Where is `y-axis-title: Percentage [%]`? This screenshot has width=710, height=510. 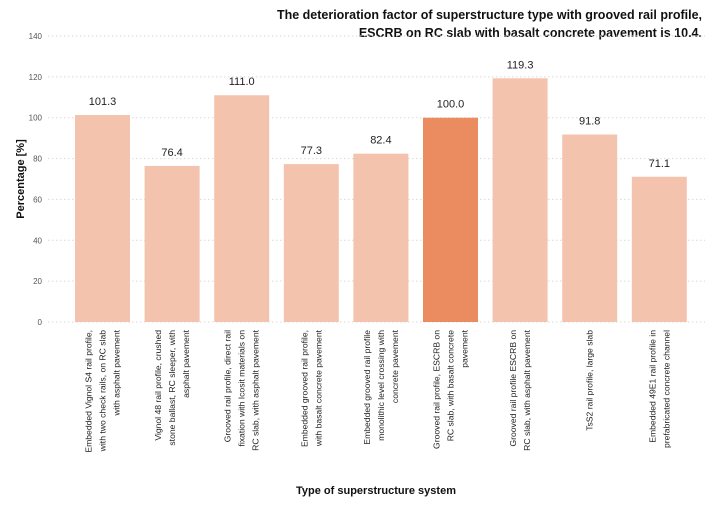
y-axis-title: Percentage [%] is located at coordinates (21, 179).